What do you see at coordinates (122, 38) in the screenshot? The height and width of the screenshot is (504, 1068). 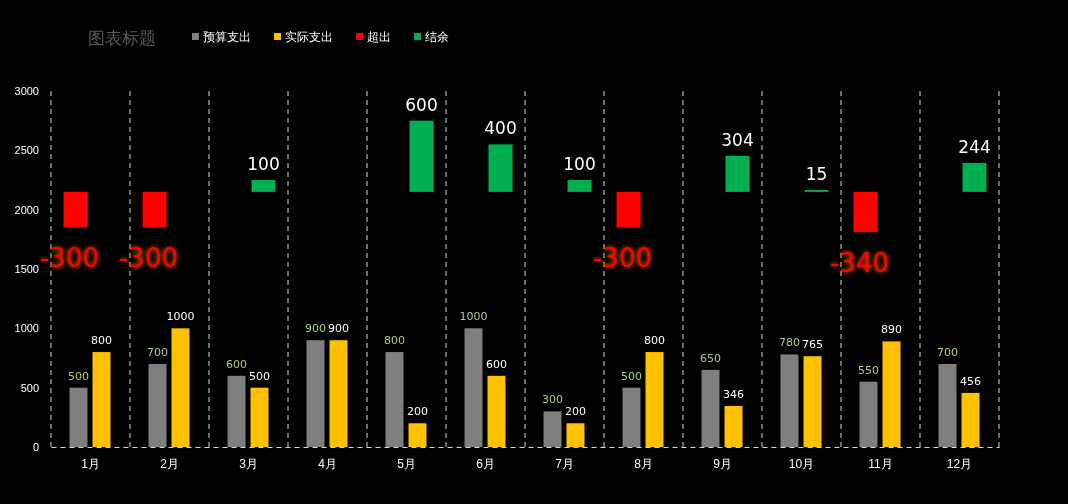 I see `chart-title: 图表标题` at bounding box center [122, 38].